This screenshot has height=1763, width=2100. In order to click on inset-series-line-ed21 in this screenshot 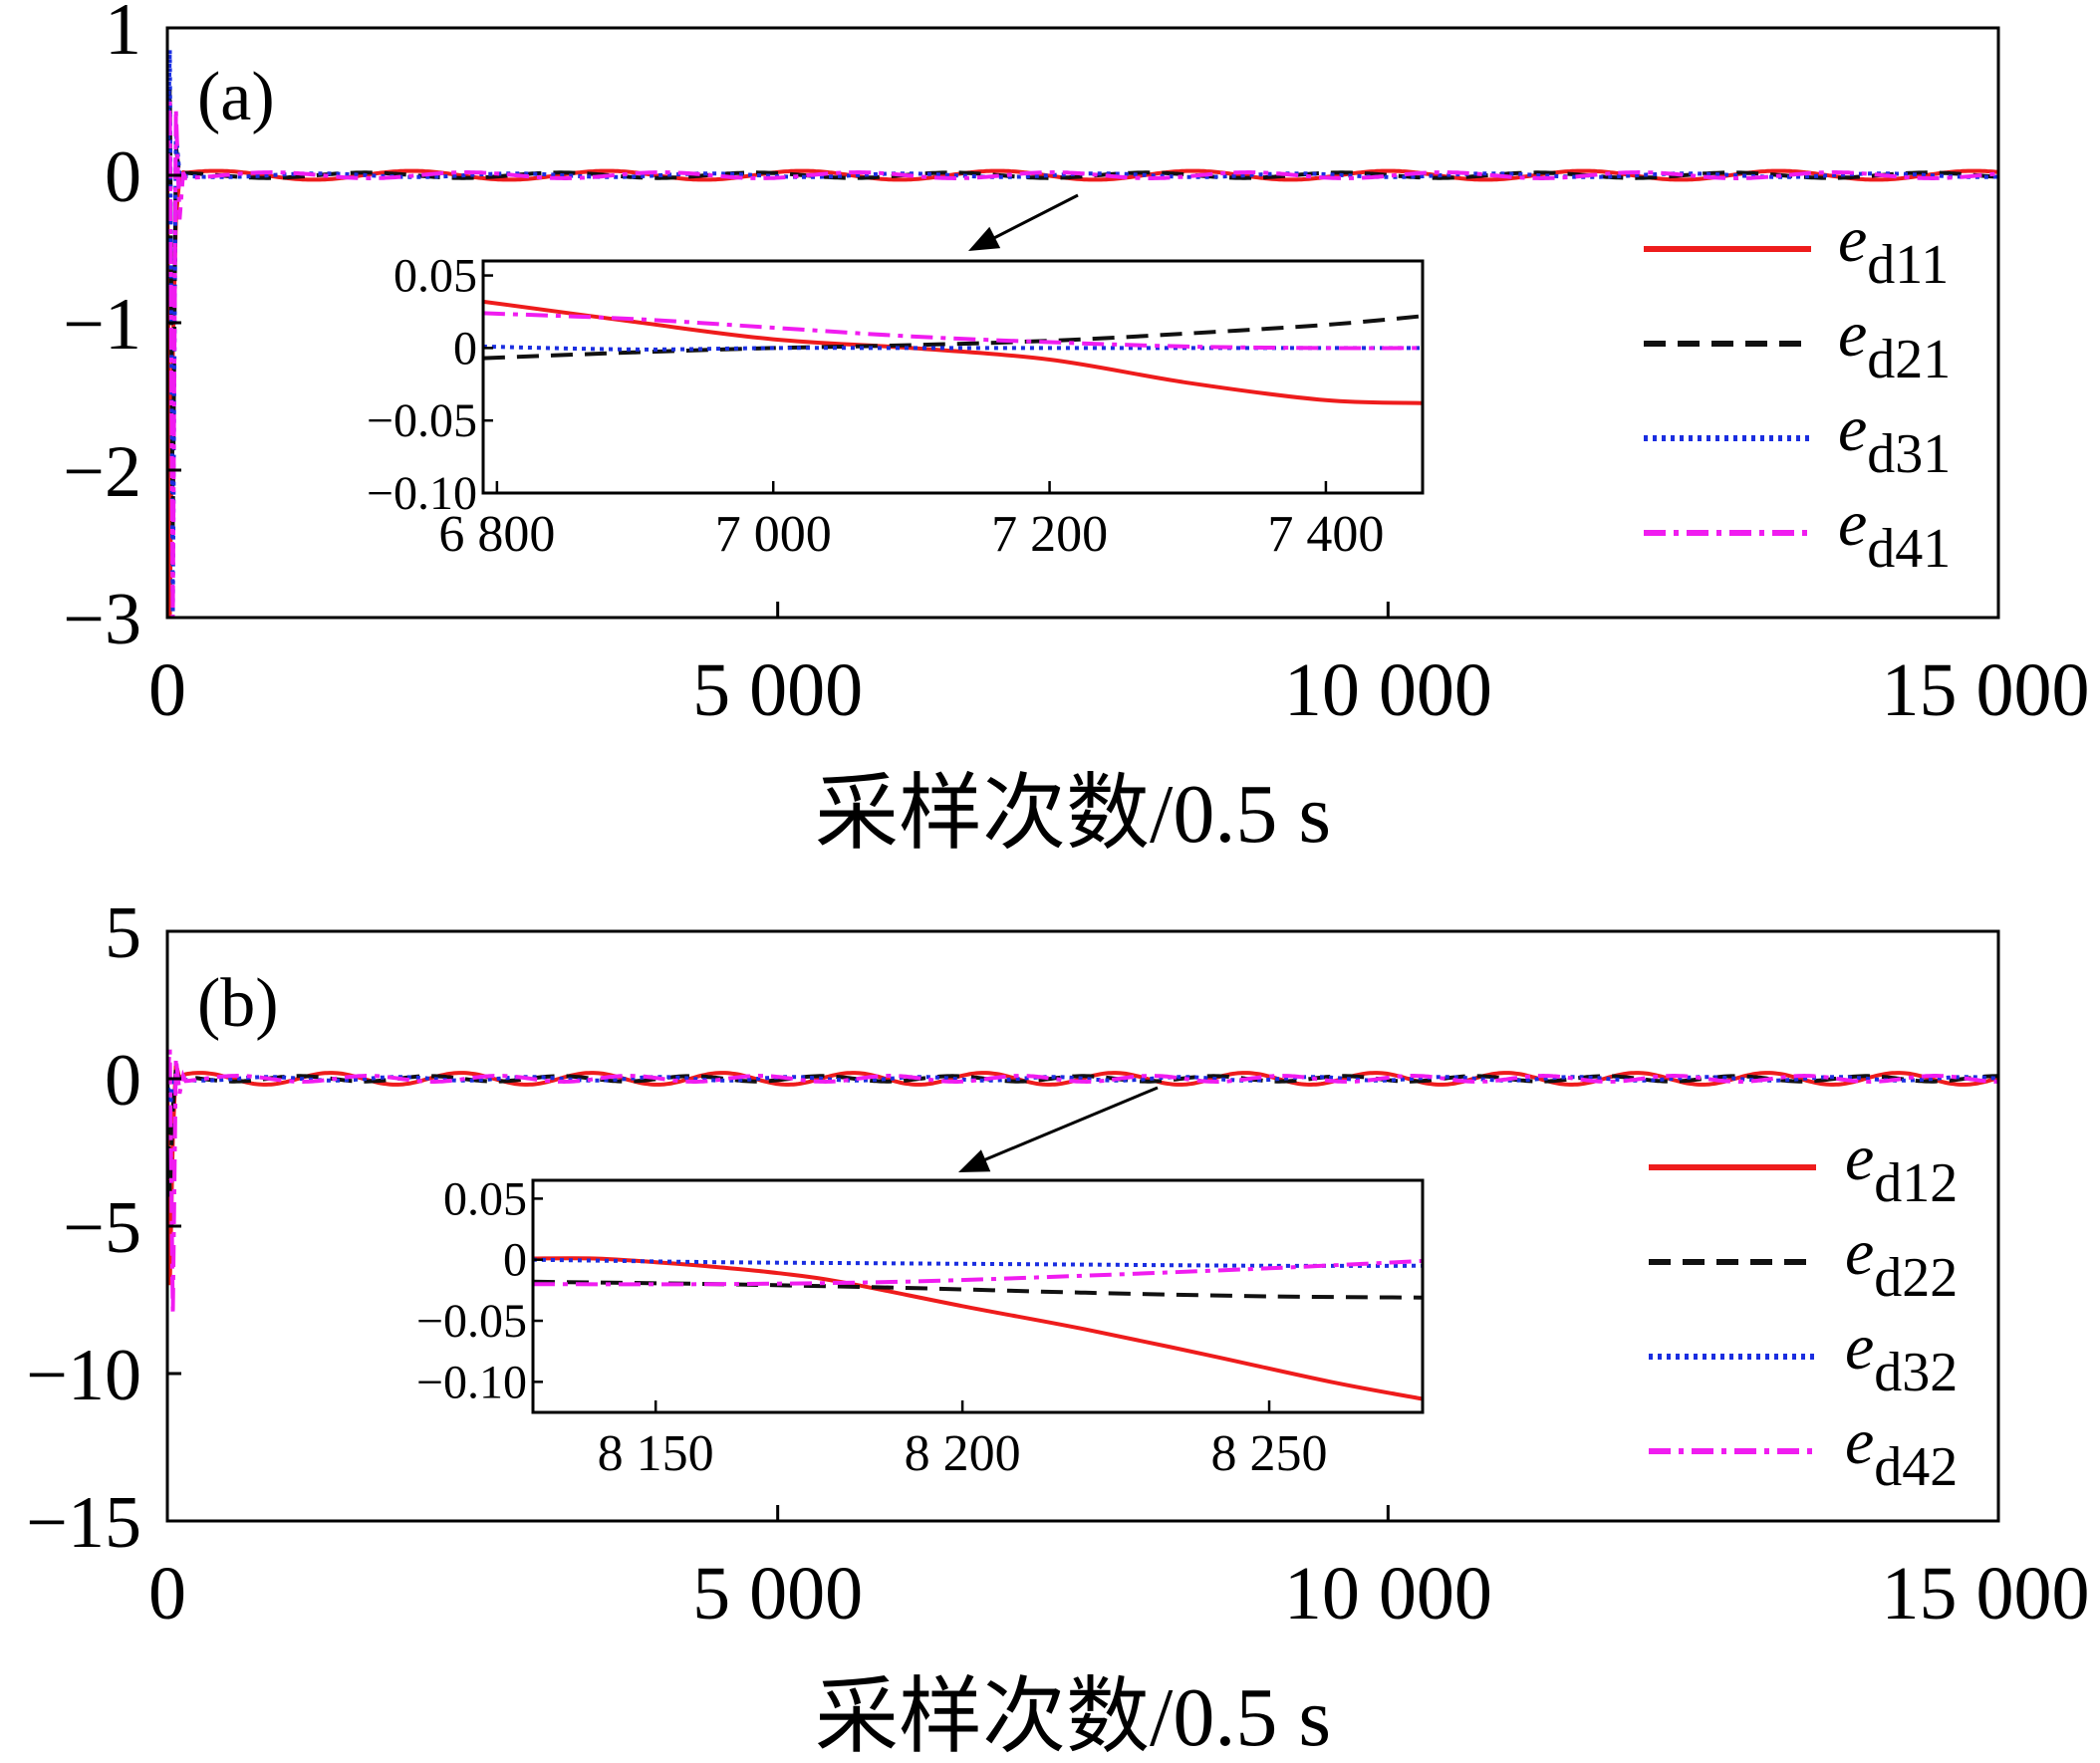, I will do `click(953, 337)`.